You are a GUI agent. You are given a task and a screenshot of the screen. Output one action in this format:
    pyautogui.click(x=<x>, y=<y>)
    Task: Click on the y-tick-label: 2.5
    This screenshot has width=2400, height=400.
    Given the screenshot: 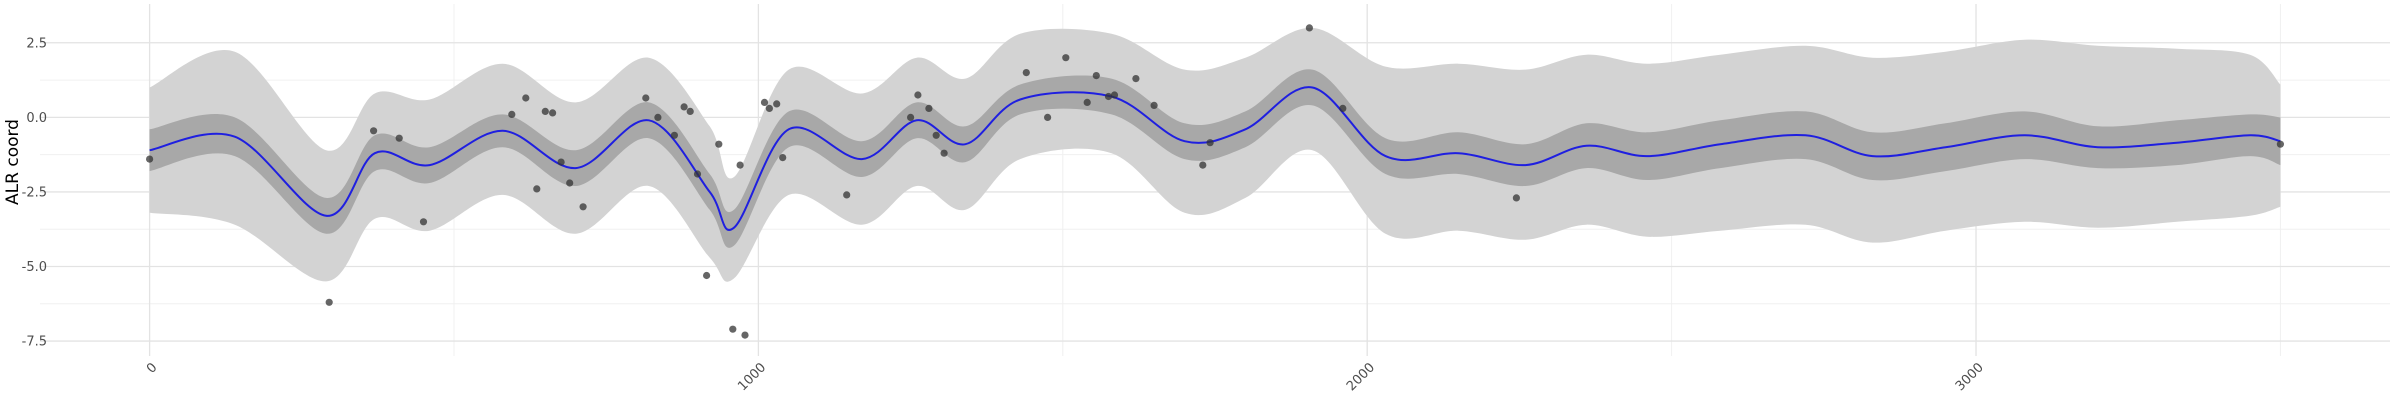 What is the action you would take?
    pyautogui.click(x=36, y=43)
    